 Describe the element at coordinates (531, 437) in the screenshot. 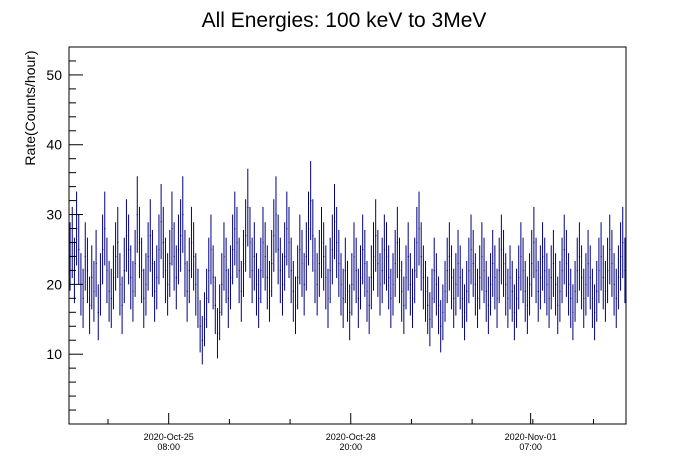

I see `x-tick-date-label: 2020-Nov-01` at that location.